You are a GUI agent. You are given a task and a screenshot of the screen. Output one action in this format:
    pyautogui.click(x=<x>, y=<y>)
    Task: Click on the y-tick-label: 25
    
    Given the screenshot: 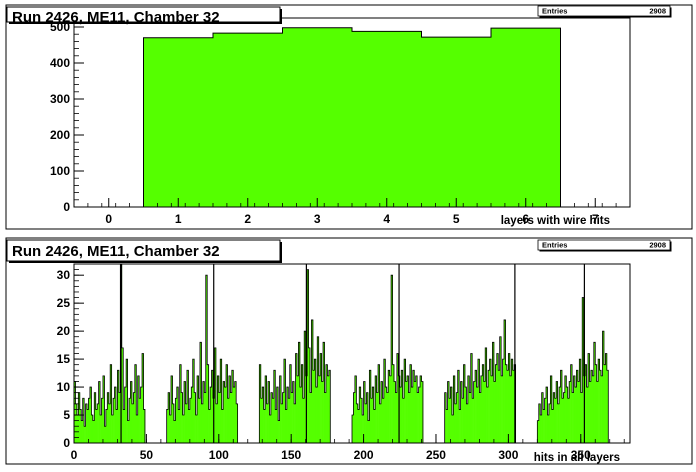 What is the action you would take?
    pyautogui.click(x=64, y=303)
    